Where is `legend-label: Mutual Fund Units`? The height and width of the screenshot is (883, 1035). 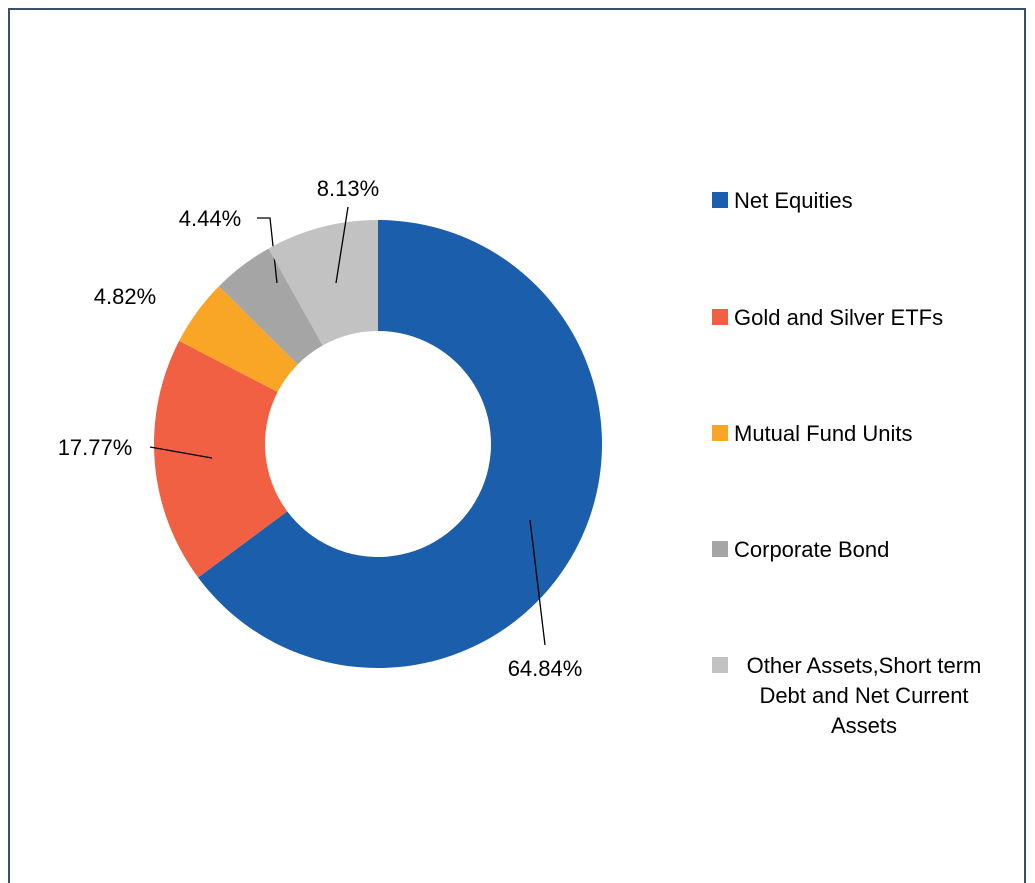 legend-label: Mutual Fund Units is located at coordinates (823, 433).